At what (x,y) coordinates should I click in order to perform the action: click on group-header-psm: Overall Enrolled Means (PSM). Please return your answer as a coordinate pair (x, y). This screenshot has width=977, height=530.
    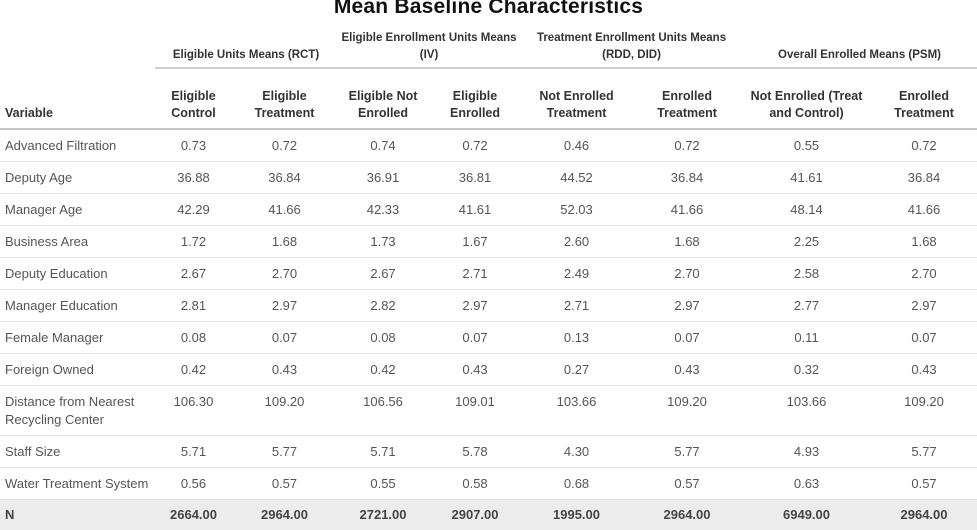
    Looking at the image, I should click on (859, 43).